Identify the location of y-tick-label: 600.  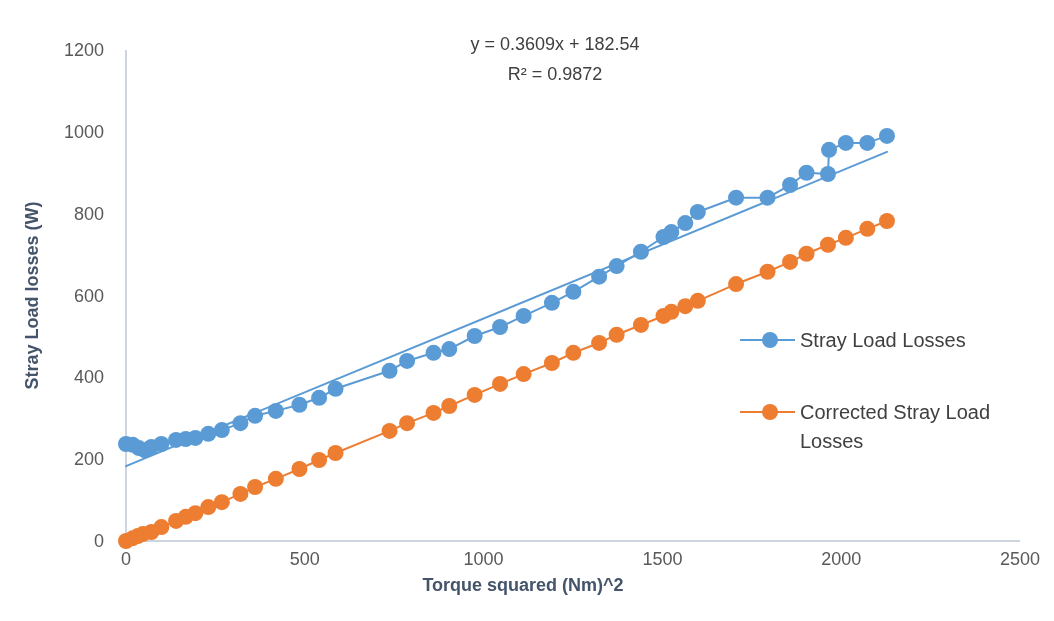
(88, 295).